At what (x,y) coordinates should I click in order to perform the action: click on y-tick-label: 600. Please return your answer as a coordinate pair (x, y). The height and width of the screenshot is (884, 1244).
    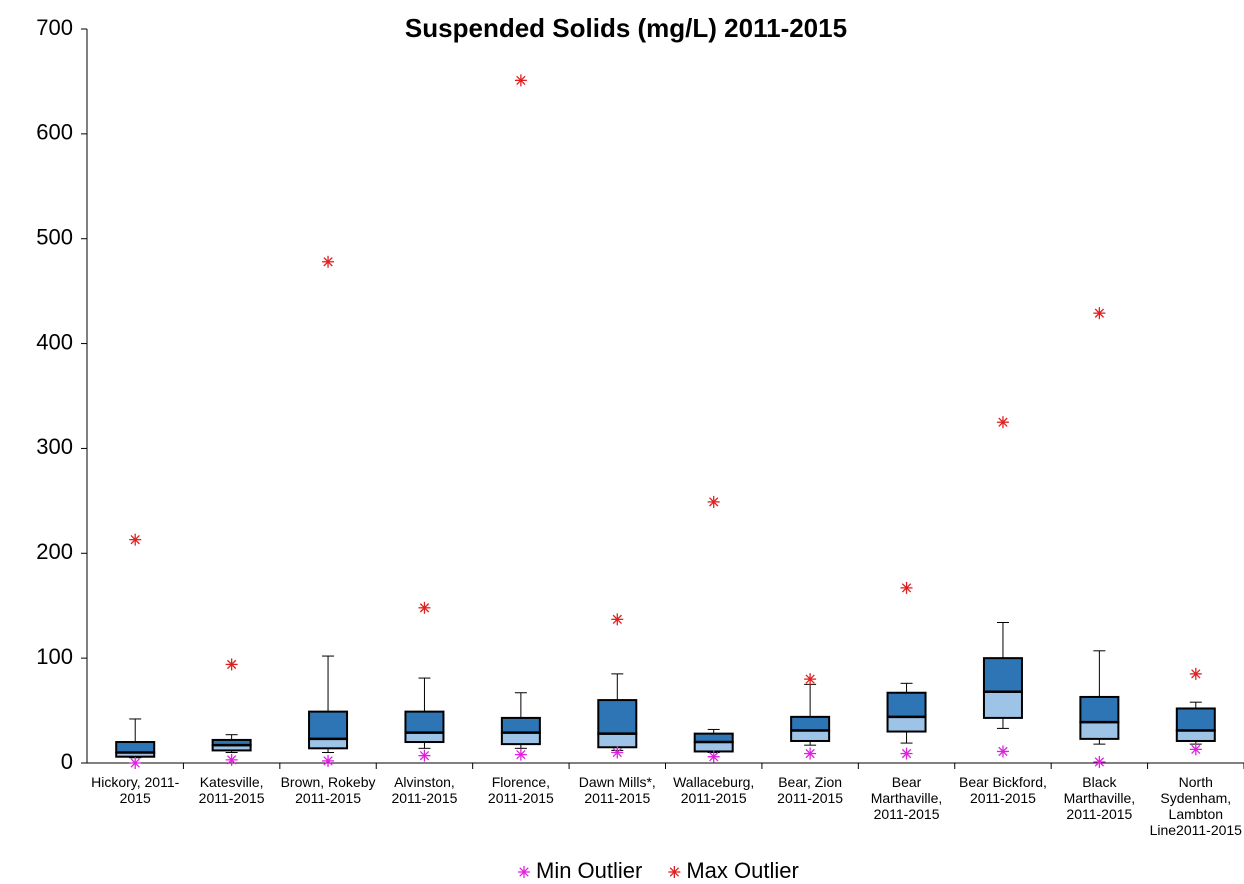
    Looking at the image, I should click on (54, 132).